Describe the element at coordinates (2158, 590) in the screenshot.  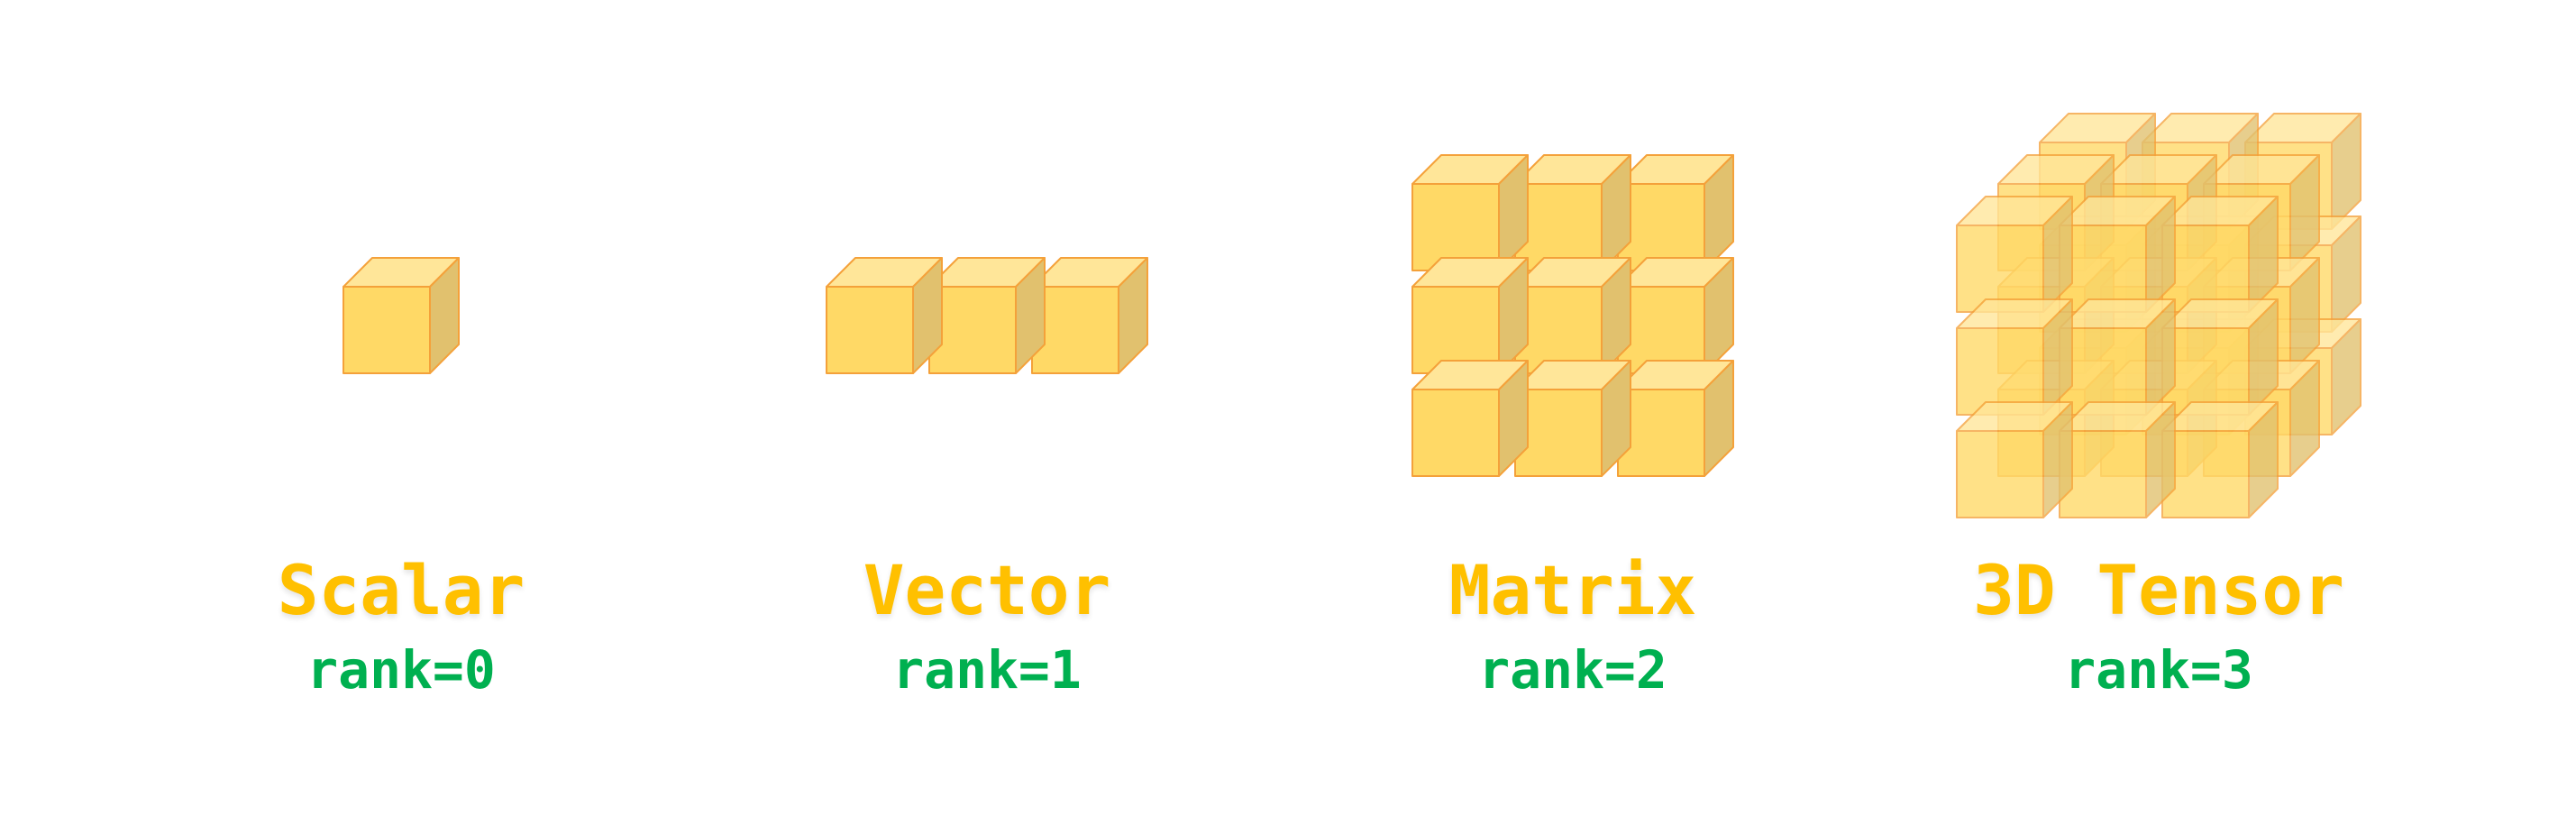
I see `tensor-title: 3D Tensor` at that location.